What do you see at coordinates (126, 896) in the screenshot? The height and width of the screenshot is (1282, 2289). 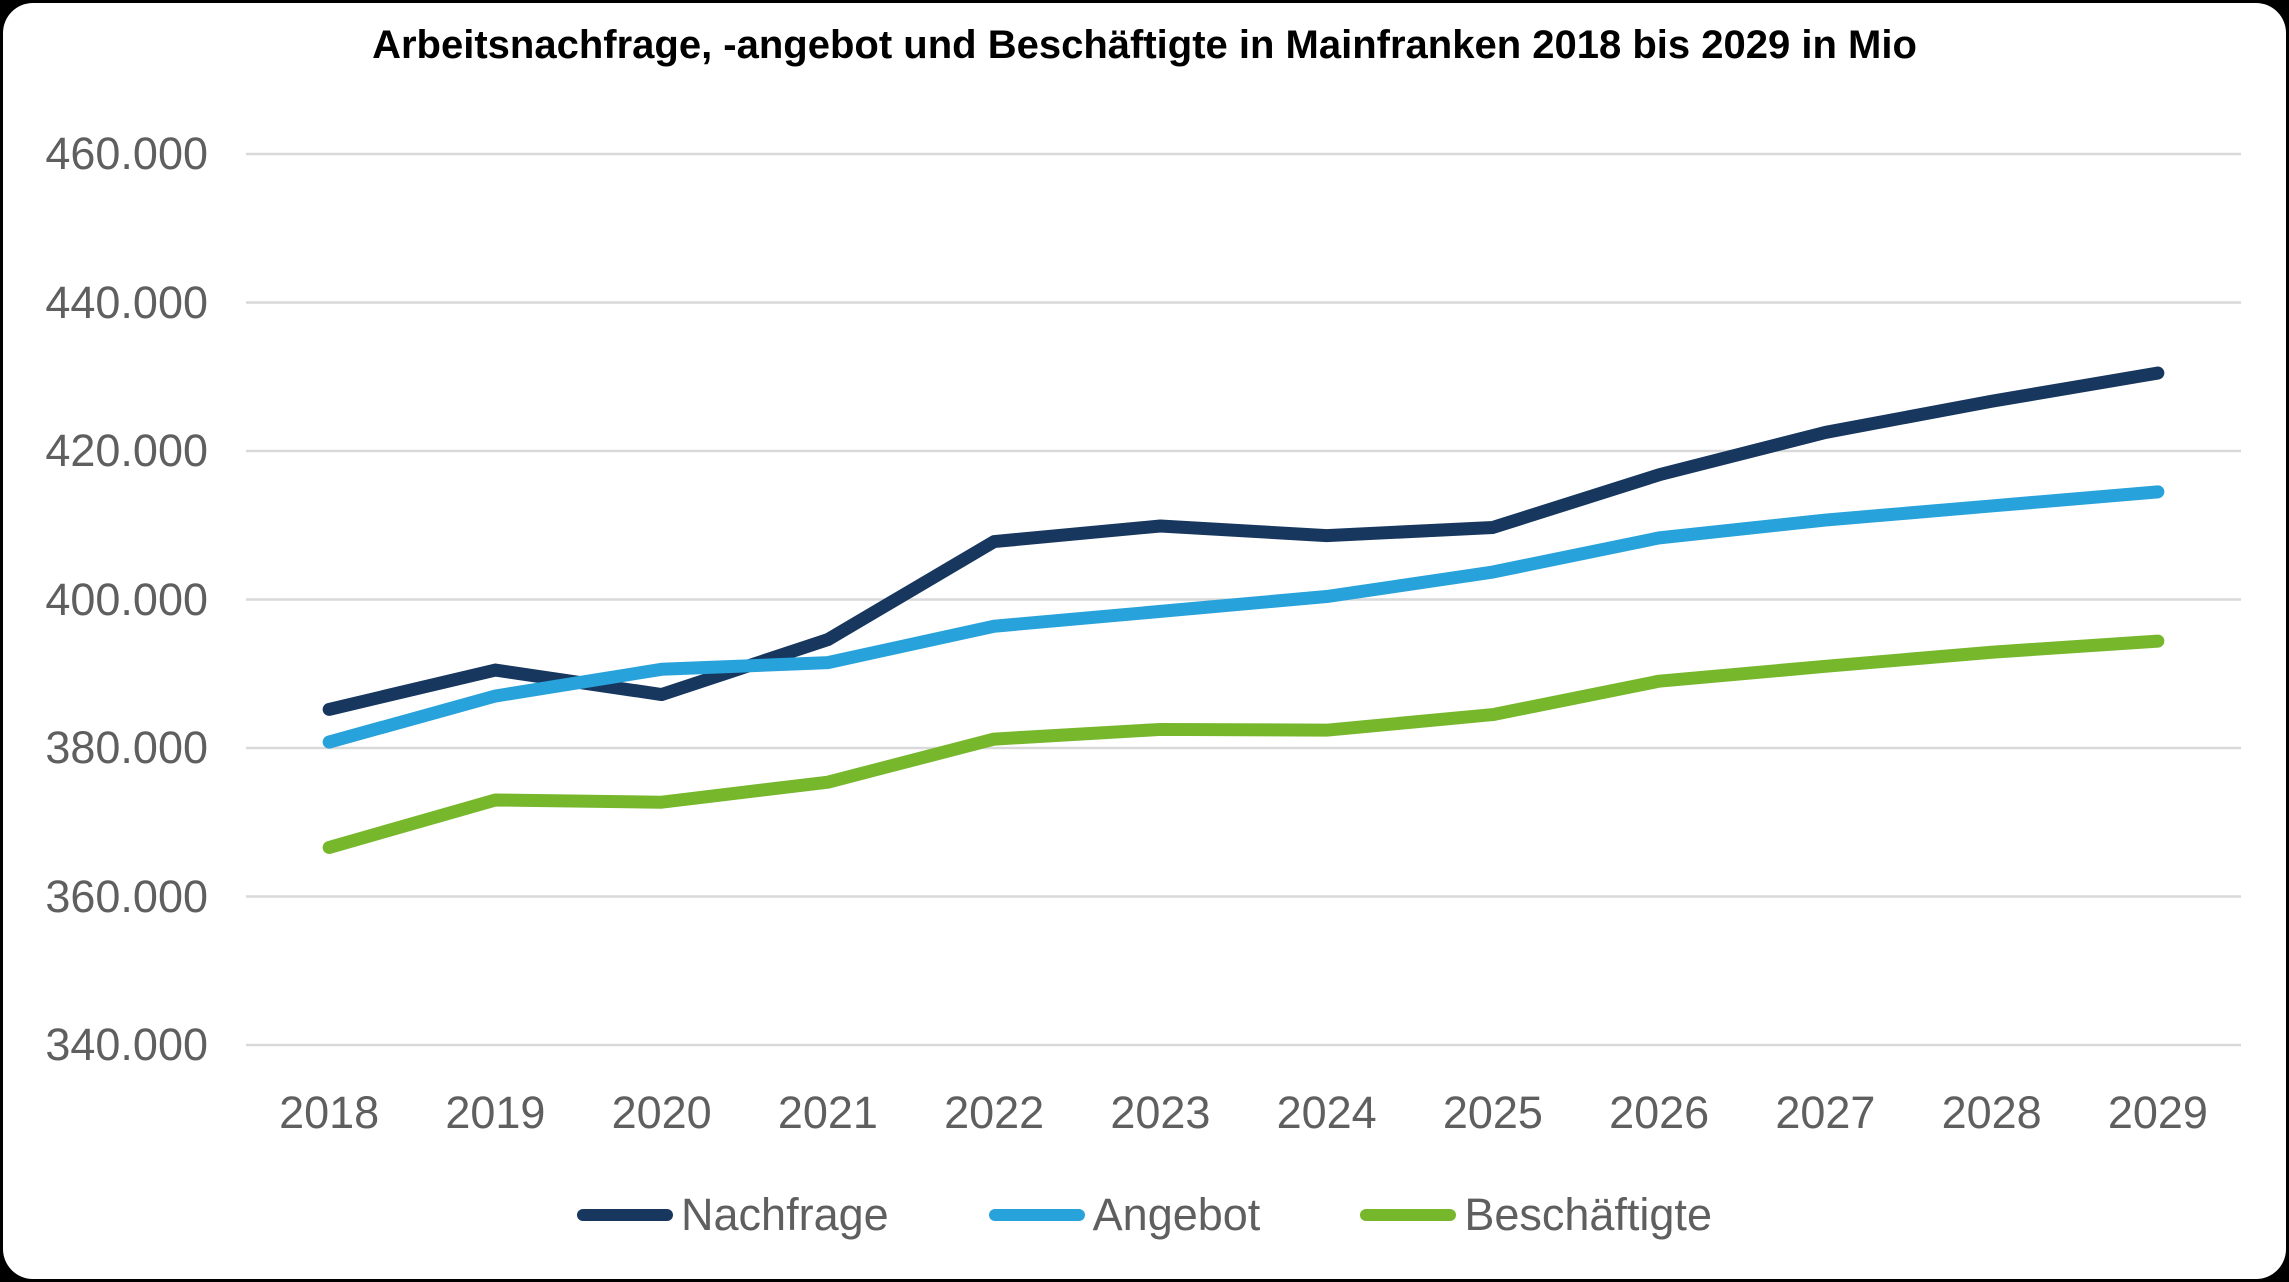 I see `y-axis-tick-label: 360.000` at bounding box center [126, 896].